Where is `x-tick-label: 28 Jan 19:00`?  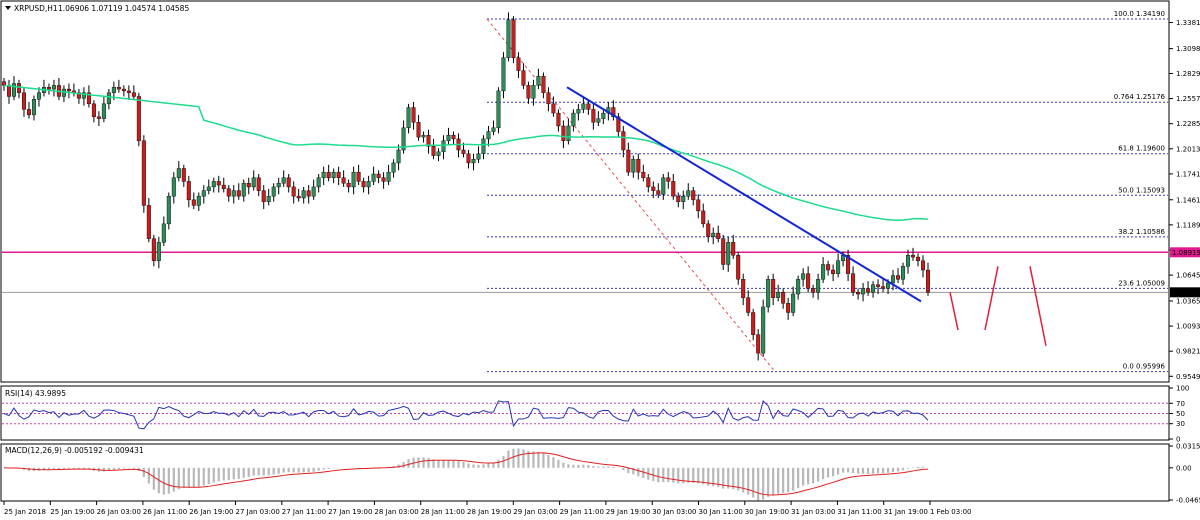 x-tick-label: 28 Jan 19:00 is located at coordinates (489, 512).